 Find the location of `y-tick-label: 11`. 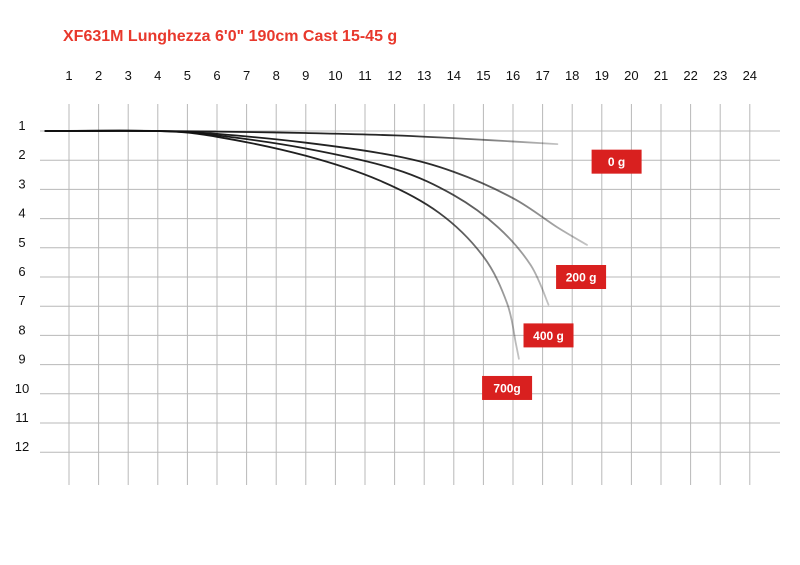

y-tick-label: 11 is located at coordinates (22, 417).